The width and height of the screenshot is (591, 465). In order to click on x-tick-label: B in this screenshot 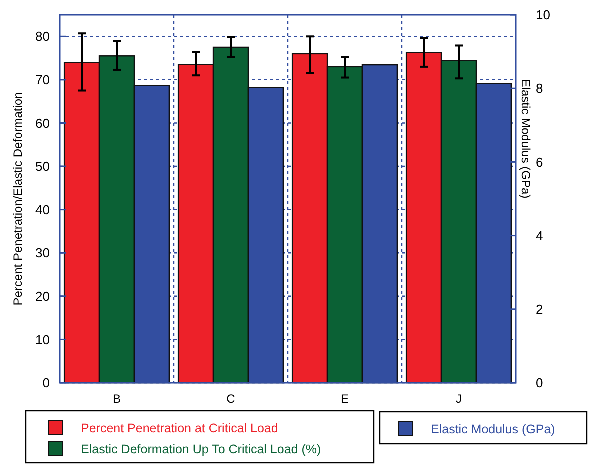, I will do `click(117, 399)`.